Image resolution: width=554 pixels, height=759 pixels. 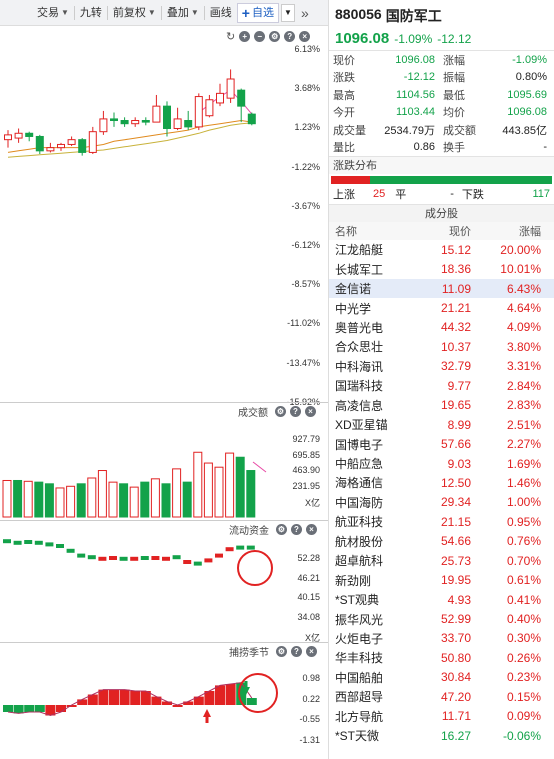 I want to click on component-stock-row: 新劲刚 19.95 0.61%, so click(x=441, y=579).